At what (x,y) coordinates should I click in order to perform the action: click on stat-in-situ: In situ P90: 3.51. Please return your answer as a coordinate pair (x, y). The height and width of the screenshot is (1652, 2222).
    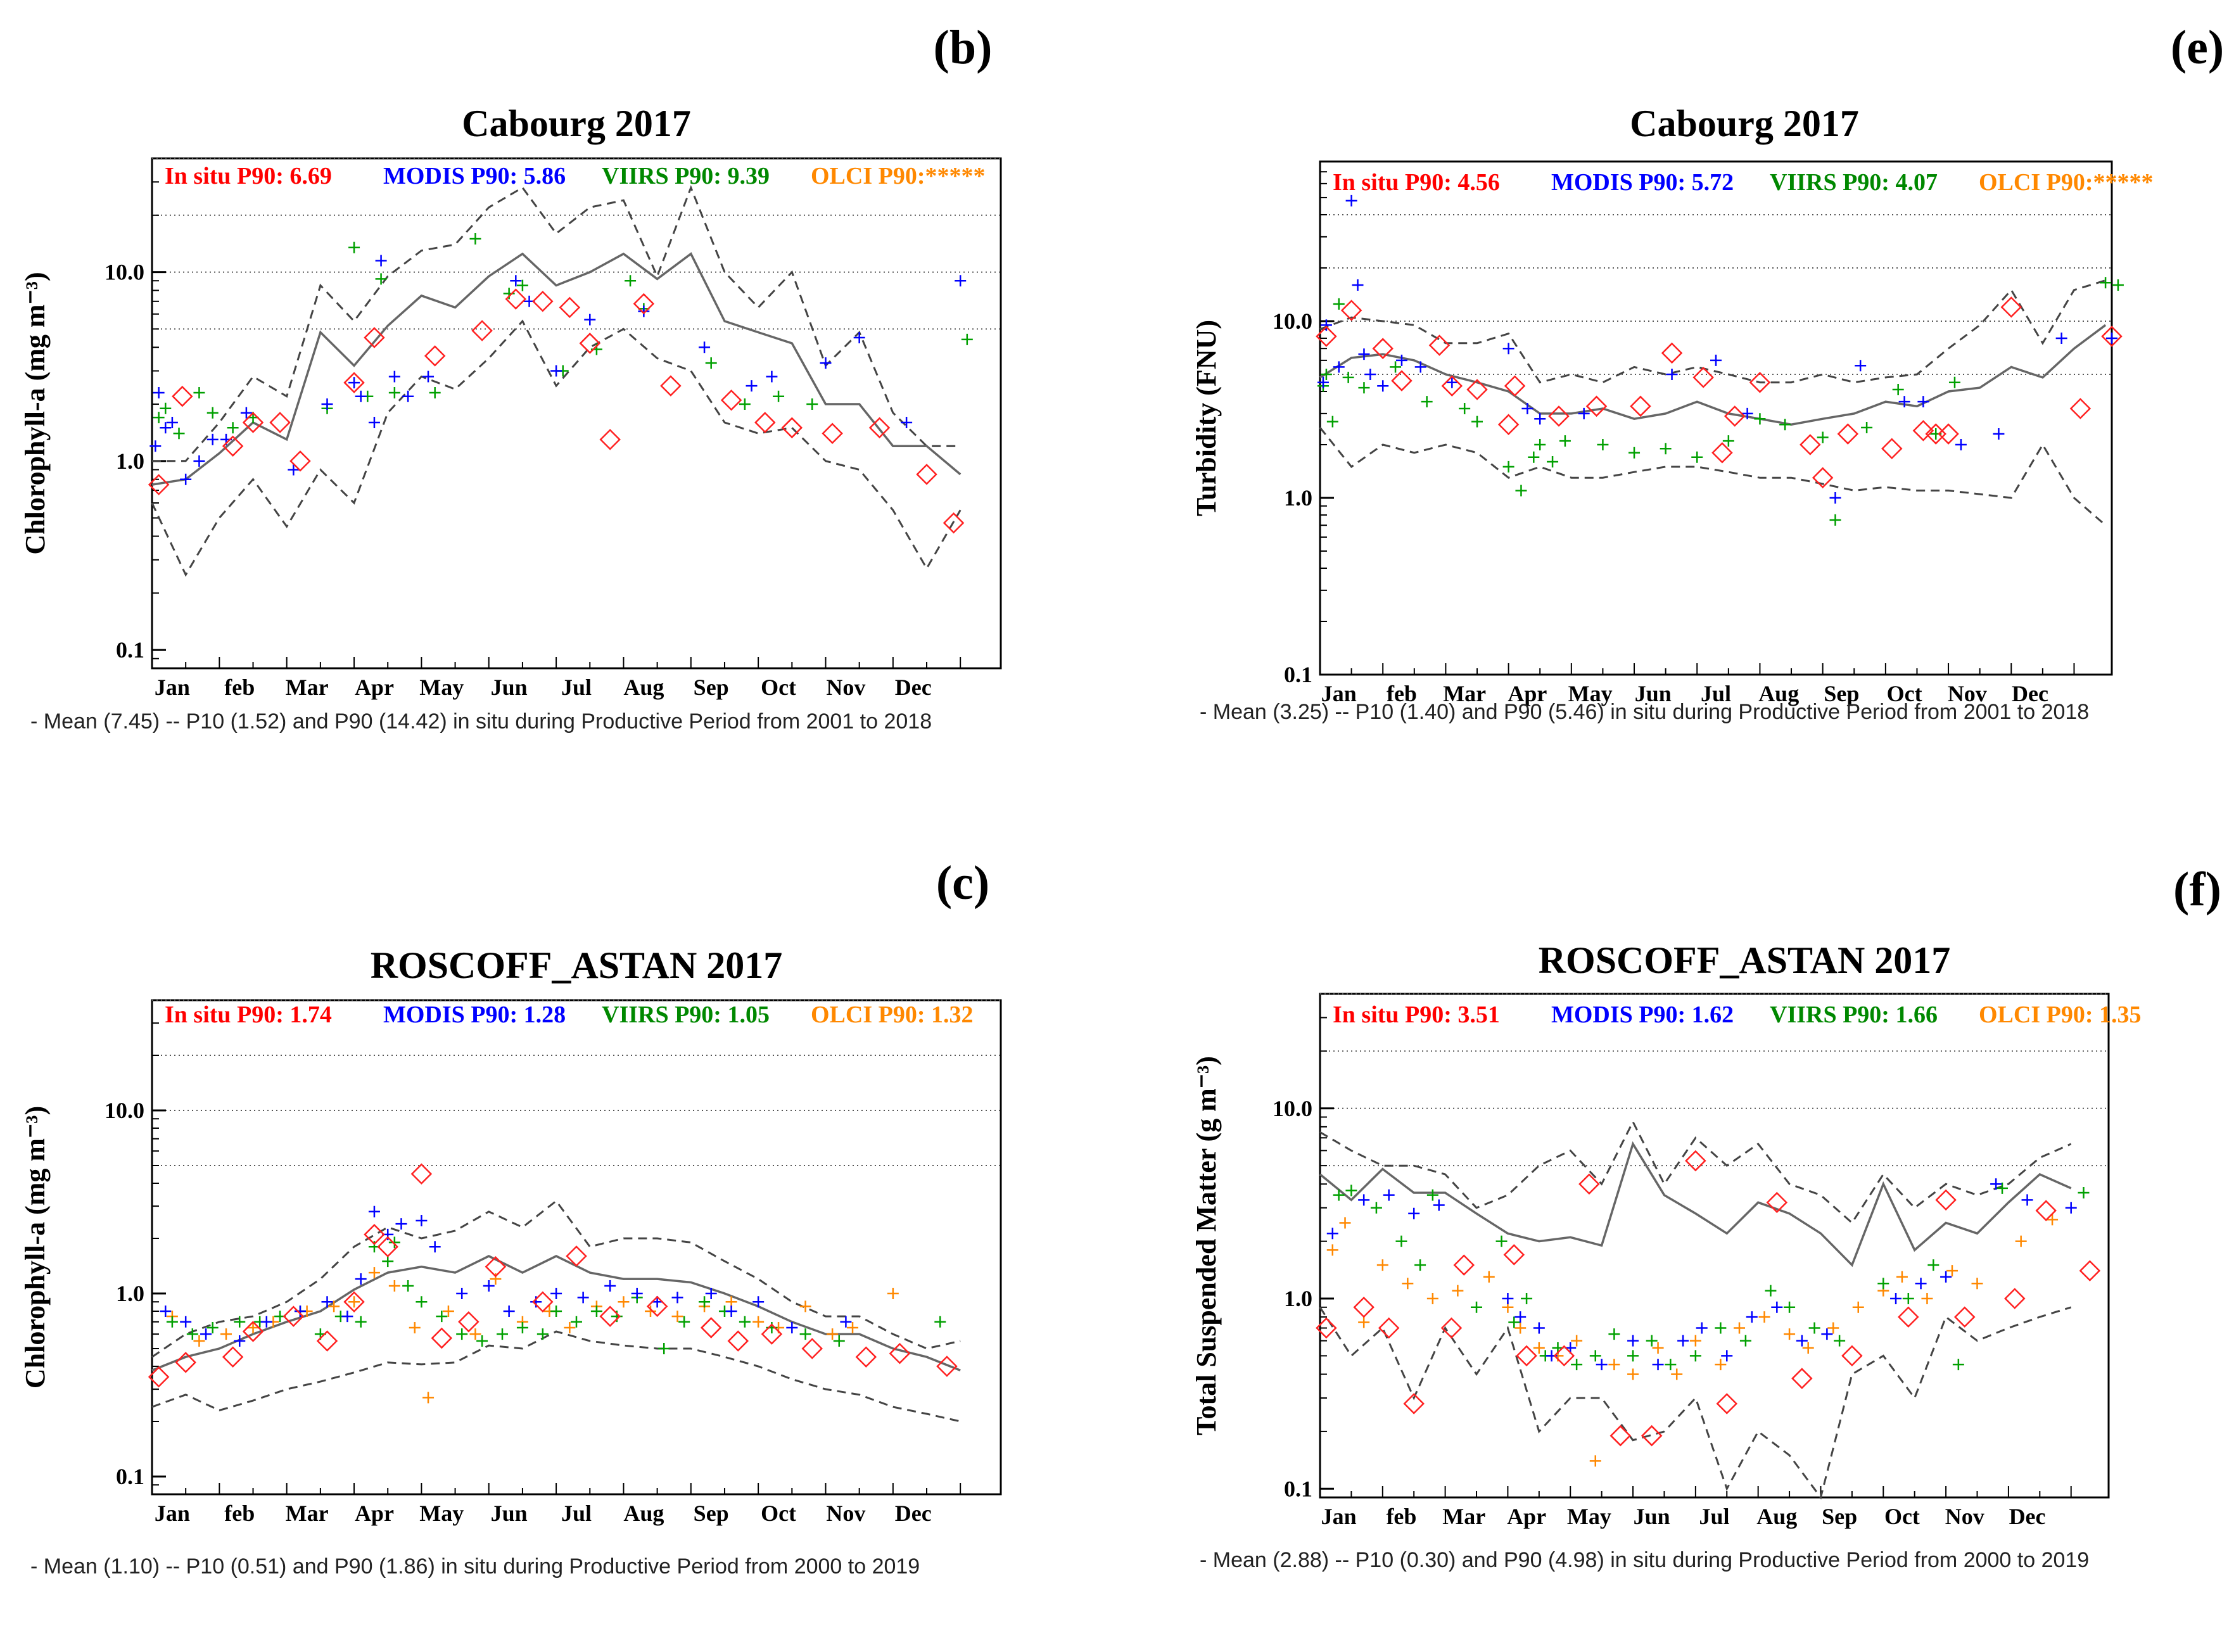
    Looking at the image, I should click on (1416, 1014).